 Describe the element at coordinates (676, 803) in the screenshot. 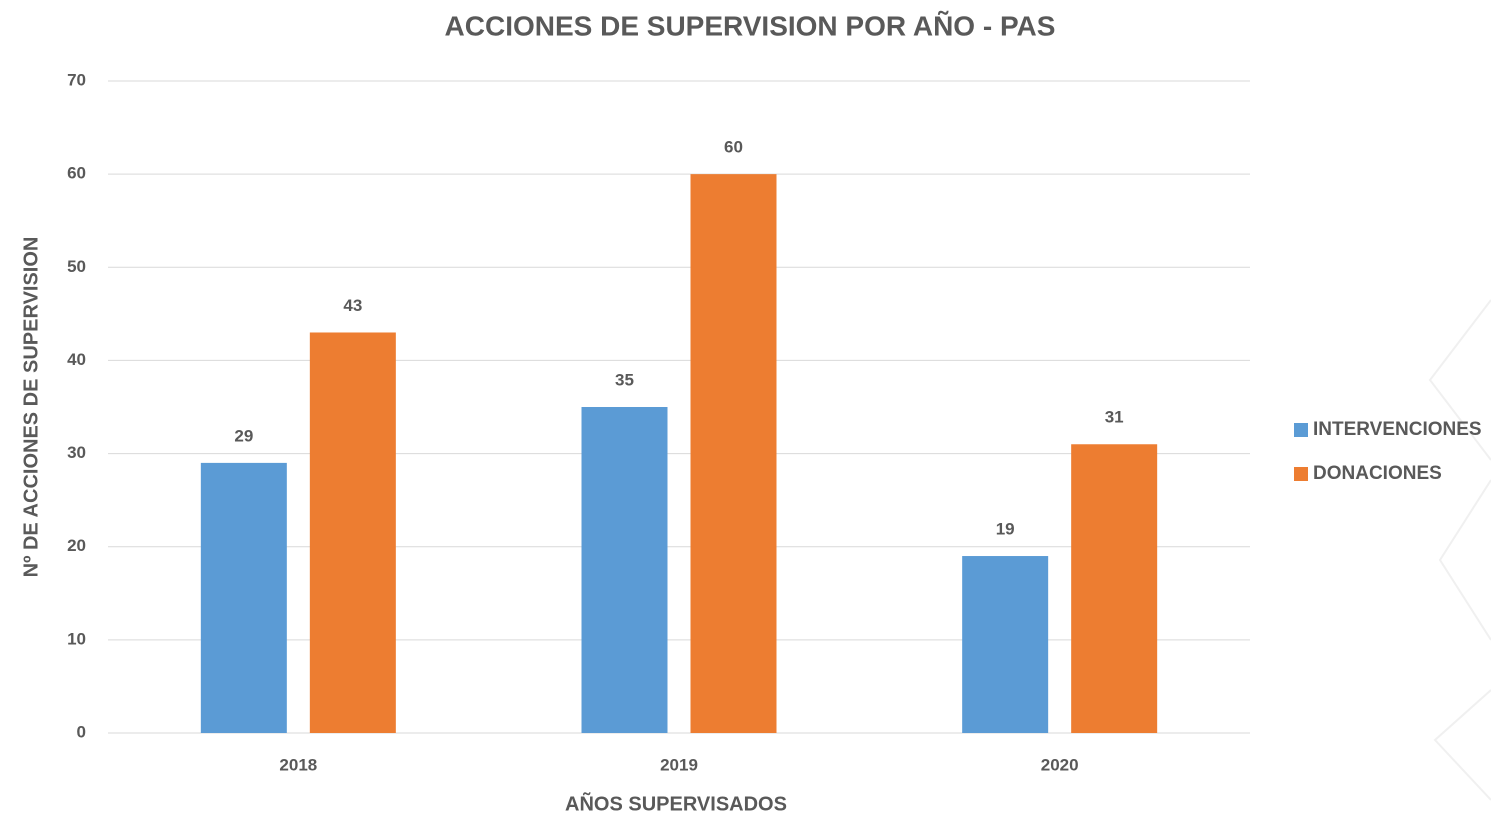

I see `x-axis-label: AÑOS SUPERVISADOS` at that location.